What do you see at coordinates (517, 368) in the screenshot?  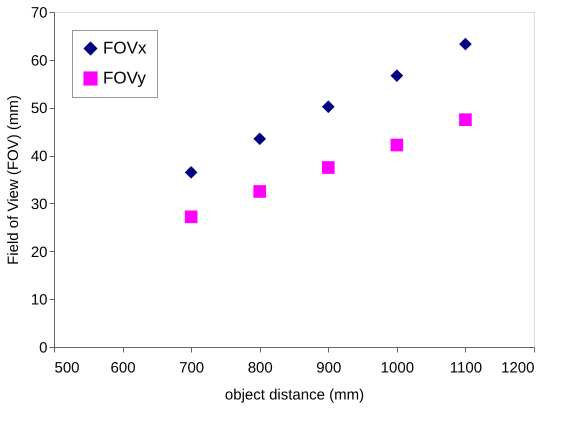 I see `x-tick-label: 1200` at bounding box center [517, 368].